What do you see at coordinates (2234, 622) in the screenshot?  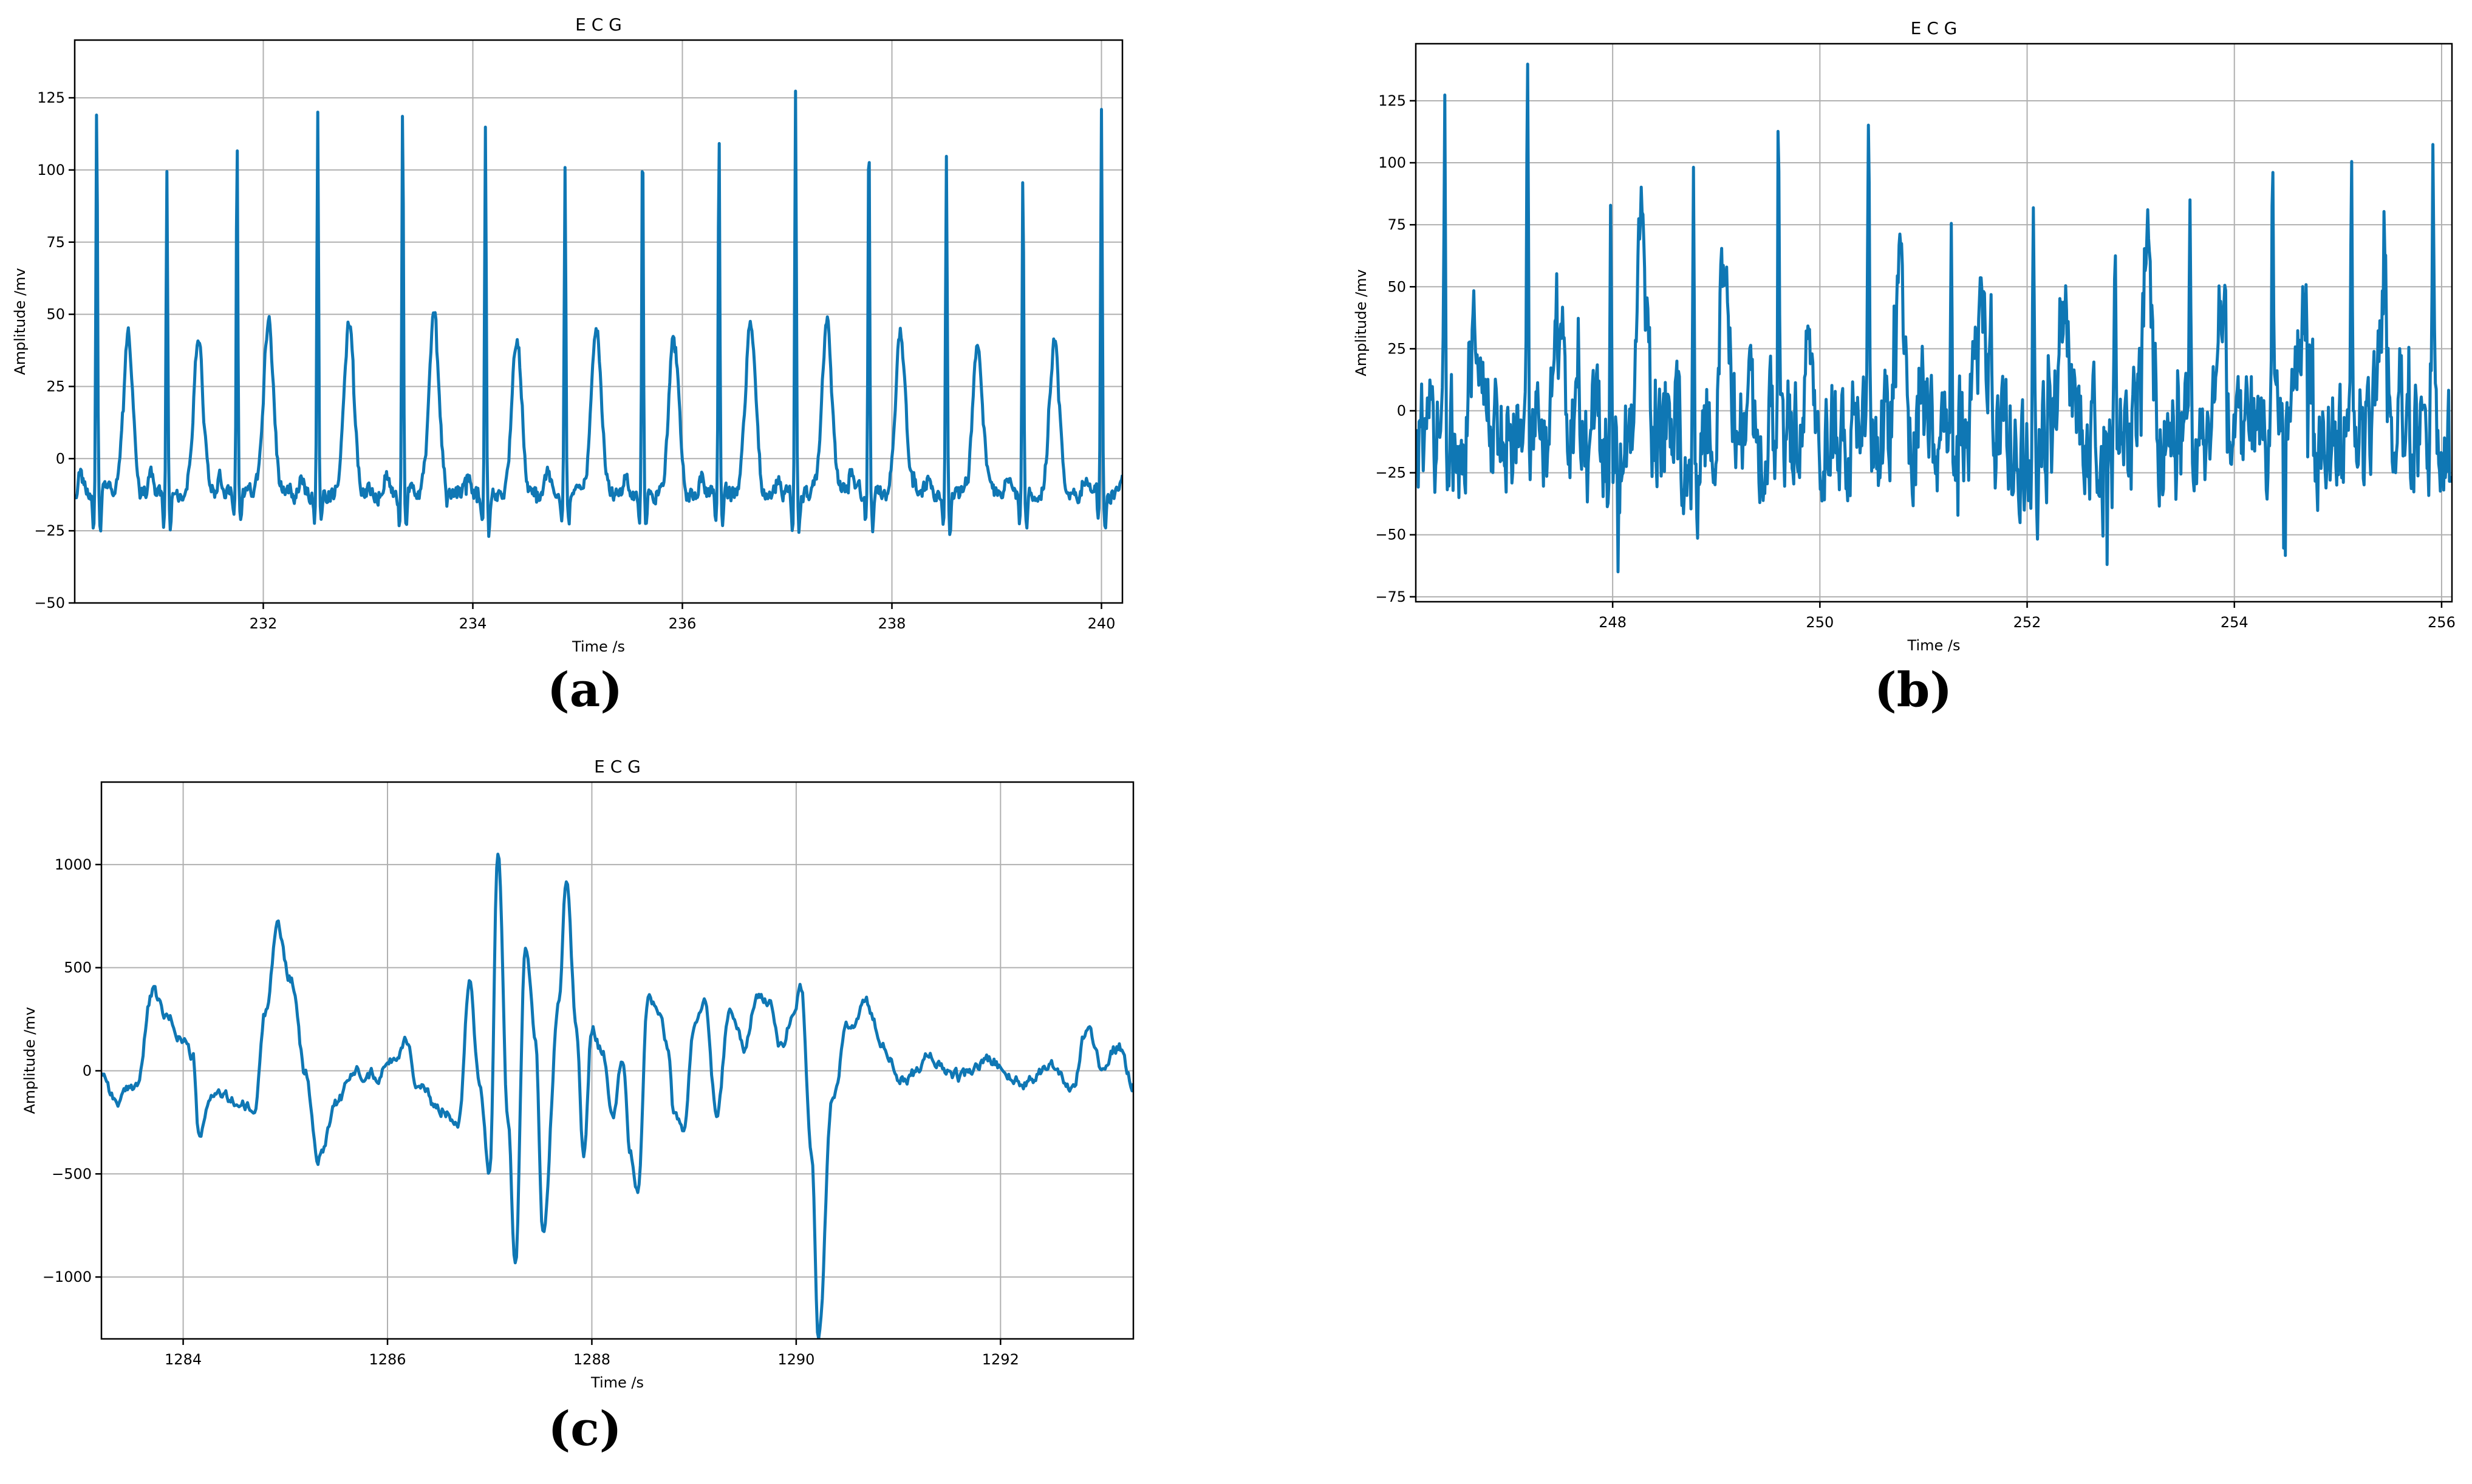 I see `x-tick-label: 254` at bounding box center [2234, 622].